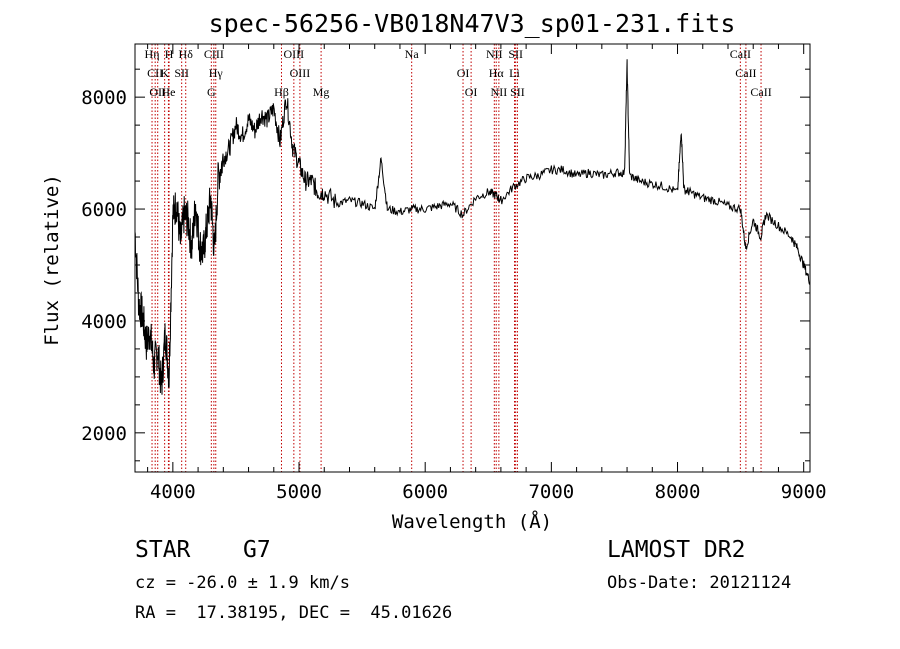 The image size is (900, 649). What do you see at coordinates (186, 54) in the screenshot?
I see `spectral-line-label: Hδ` at bounding box center [186, 54].